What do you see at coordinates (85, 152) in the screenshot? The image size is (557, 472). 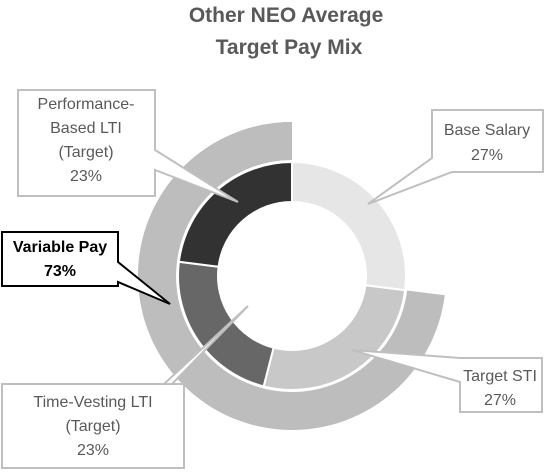 I see `callout-performance-lti-line-2: (Target)` at bounding box center [85, 152].